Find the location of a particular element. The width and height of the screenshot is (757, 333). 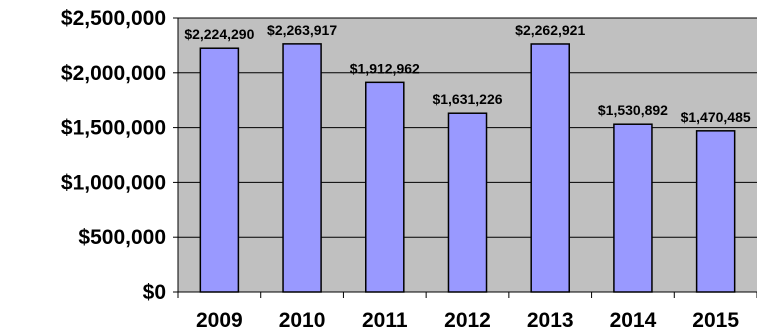

bar-2015 is located at coordinates (715, 211).